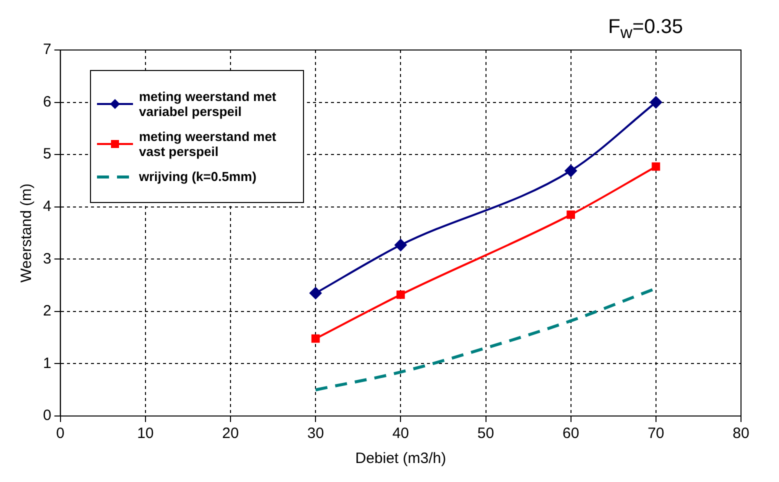  I want to click on x-tick-label: 60, so click(571, 433).